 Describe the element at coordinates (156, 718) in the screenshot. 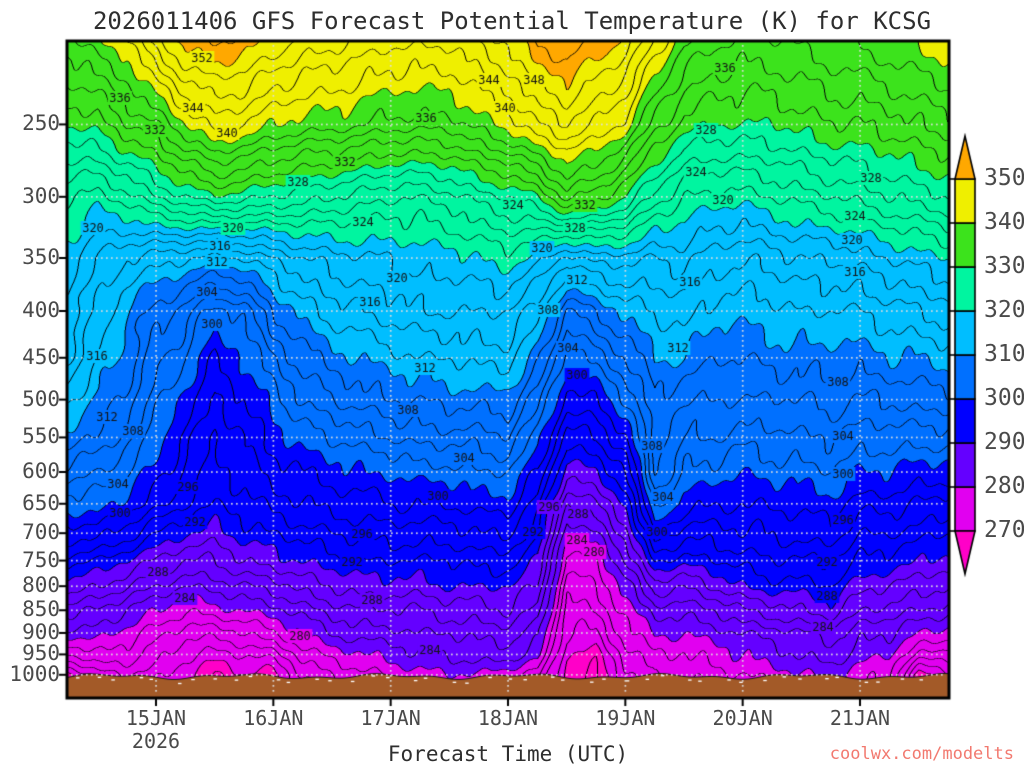

I see `x-tick-label-15JAN: 15JAN` at that location.